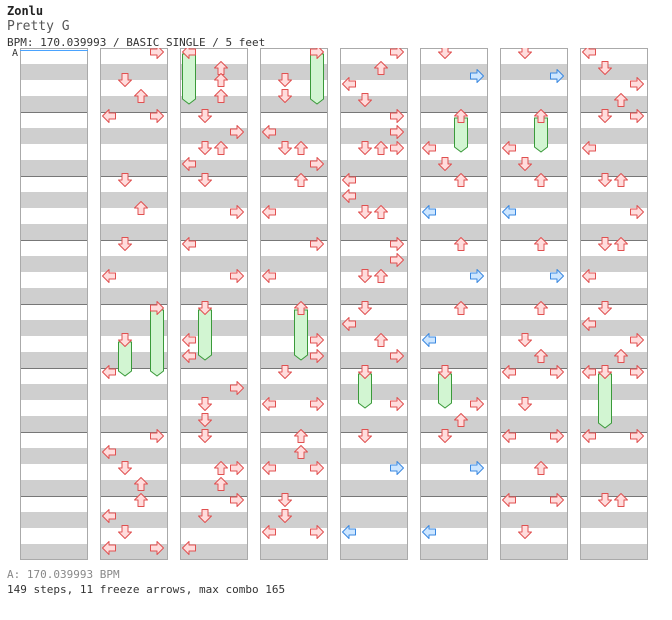 Image resolution: width=672 pixels, height=620 pixels. I want to click on freeze-arrow-up, so click(461, 135).